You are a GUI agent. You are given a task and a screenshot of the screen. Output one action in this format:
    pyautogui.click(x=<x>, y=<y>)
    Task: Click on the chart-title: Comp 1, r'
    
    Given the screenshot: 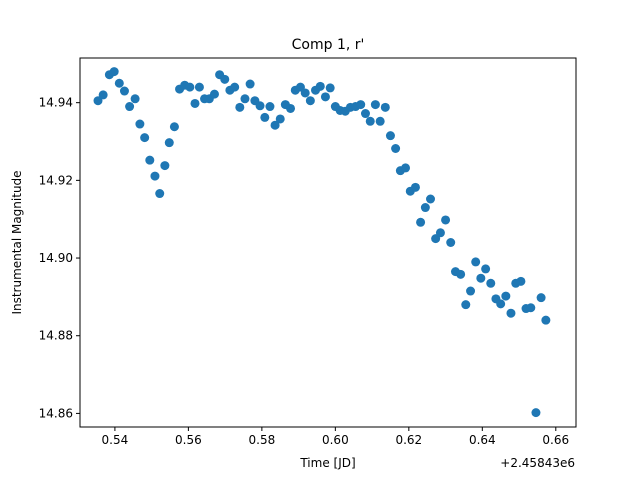 What is the action you would take?
    pyautogui.click(x=328, y=45)
    